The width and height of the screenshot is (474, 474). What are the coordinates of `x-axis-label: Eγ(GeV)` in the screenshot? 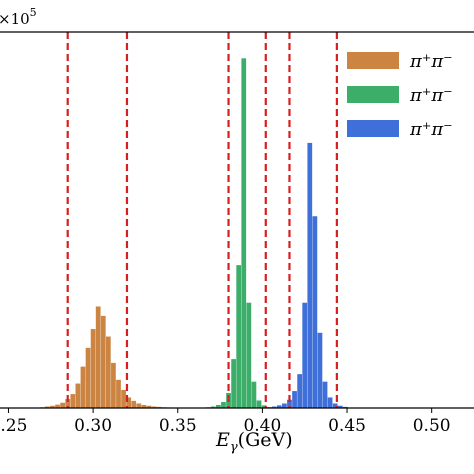 It's located at (254, 442).